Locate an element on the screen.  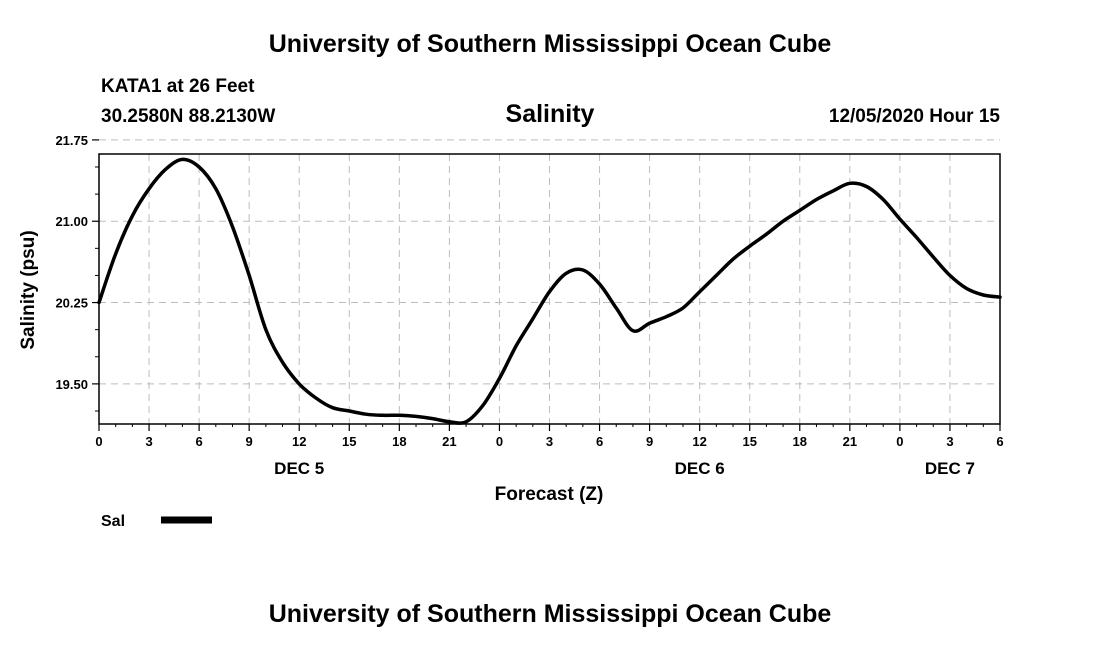
x-tick-label-5: 15 is located at coordinates (349, 441).